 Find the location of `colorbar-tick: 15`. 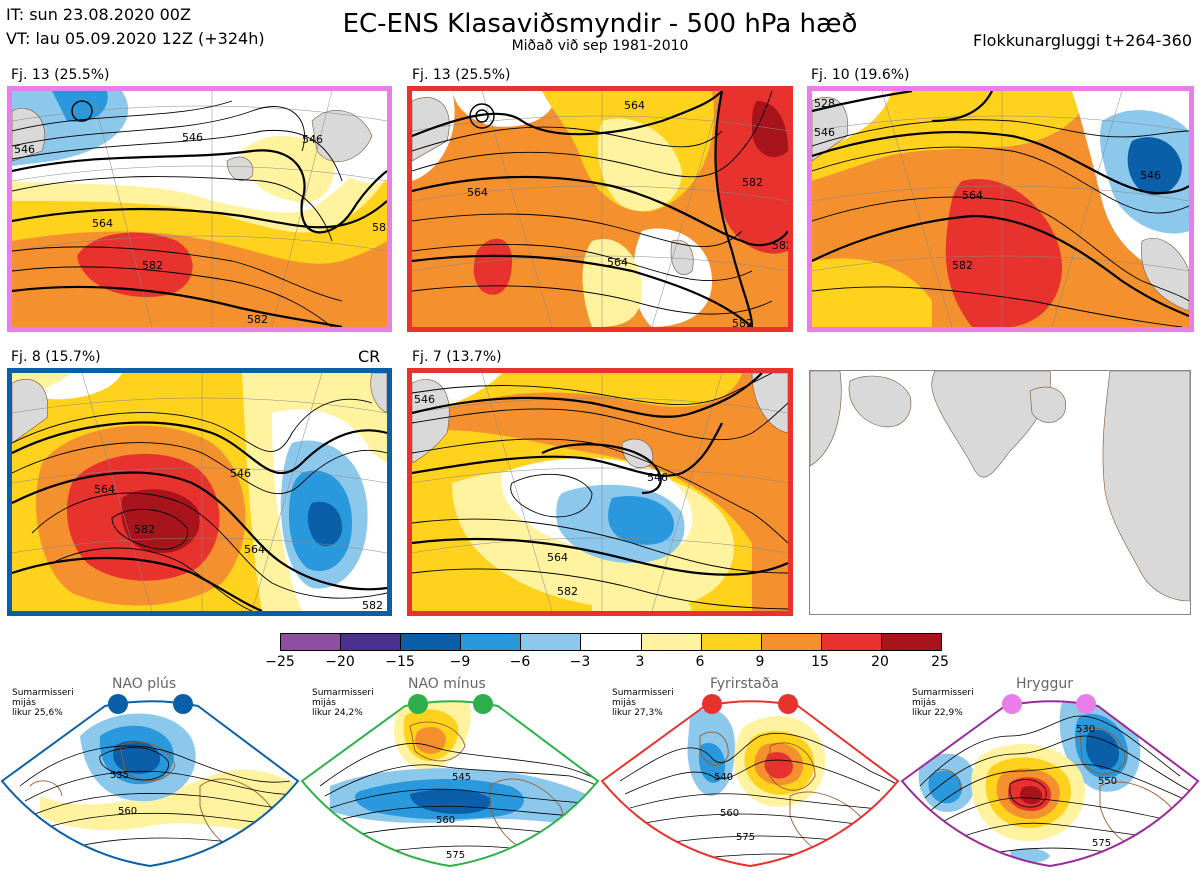

colorbar-tick: 15 is located at coordinates (820, 662).